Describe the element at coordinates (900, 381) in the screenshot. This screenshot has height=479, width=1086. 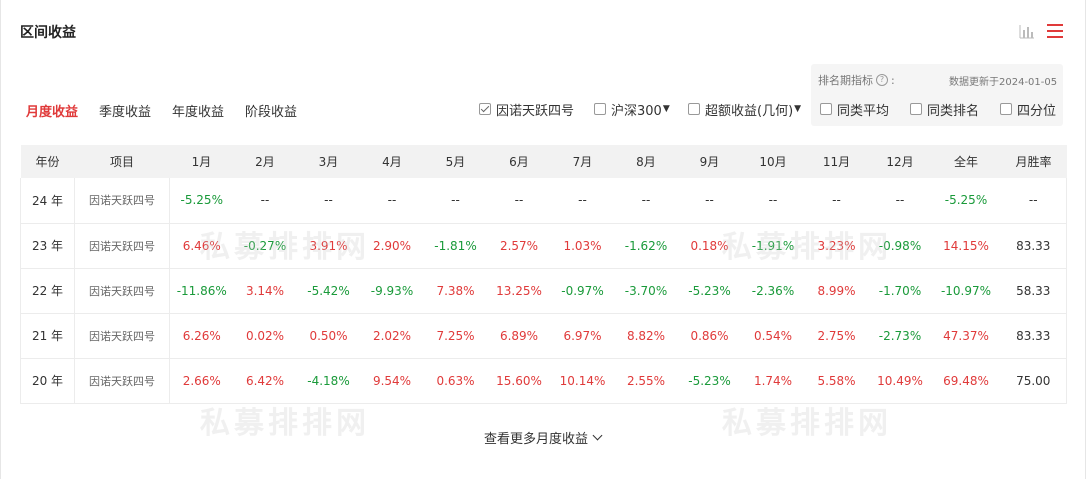
I see `return-cell: 10.49%` at that location.